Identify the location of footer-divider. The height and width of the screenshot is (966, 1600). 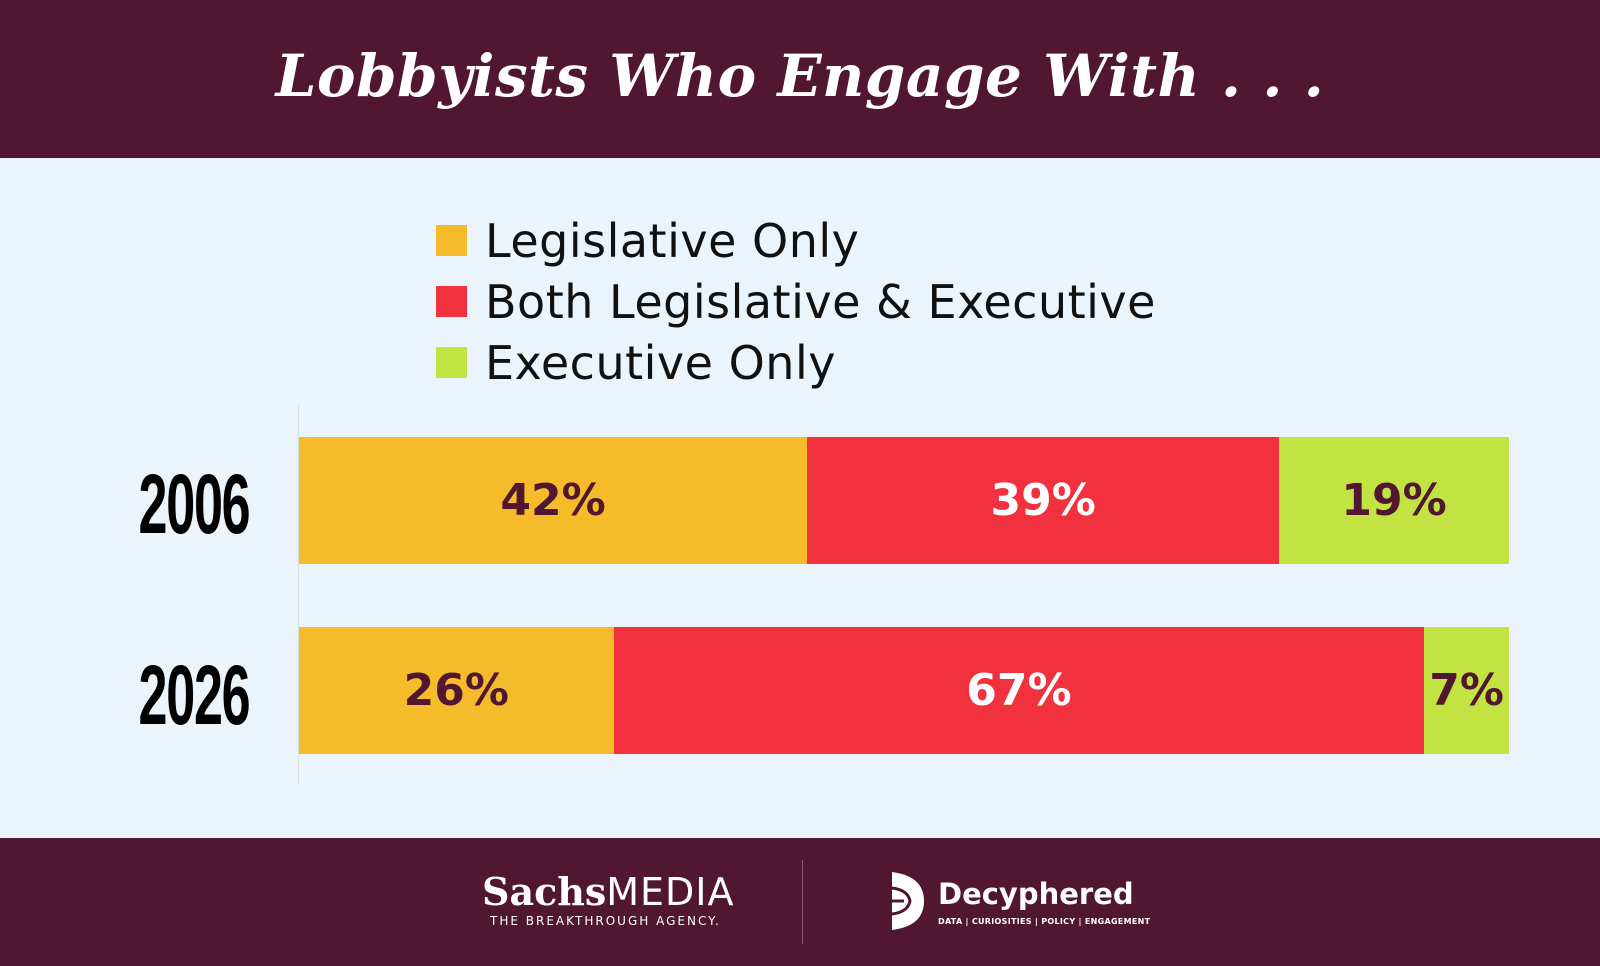
(802, 902).